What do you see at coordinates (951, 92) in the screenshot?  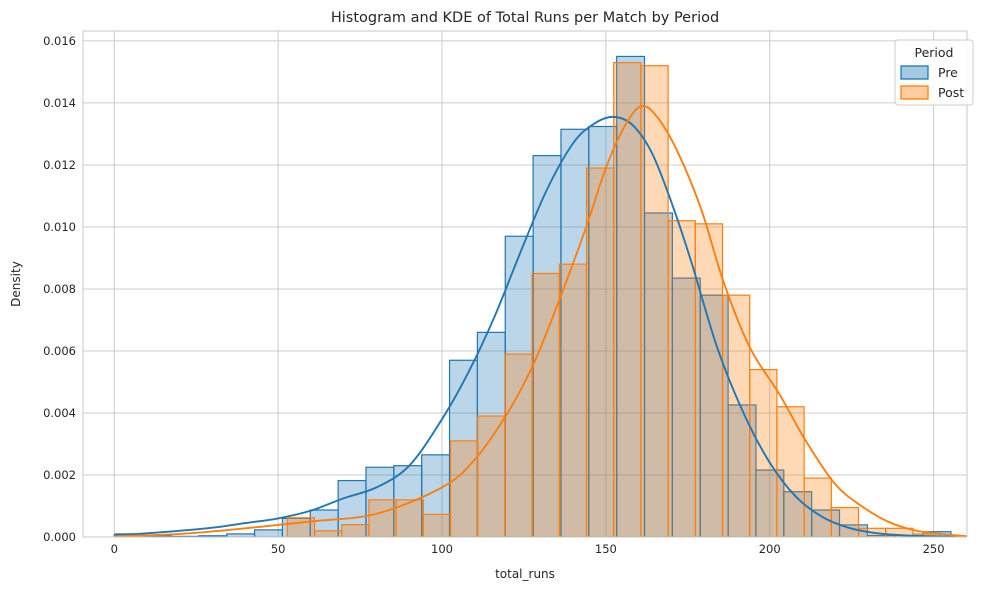 I see `legend-label-post: Post` at bounding box center [951, 92].